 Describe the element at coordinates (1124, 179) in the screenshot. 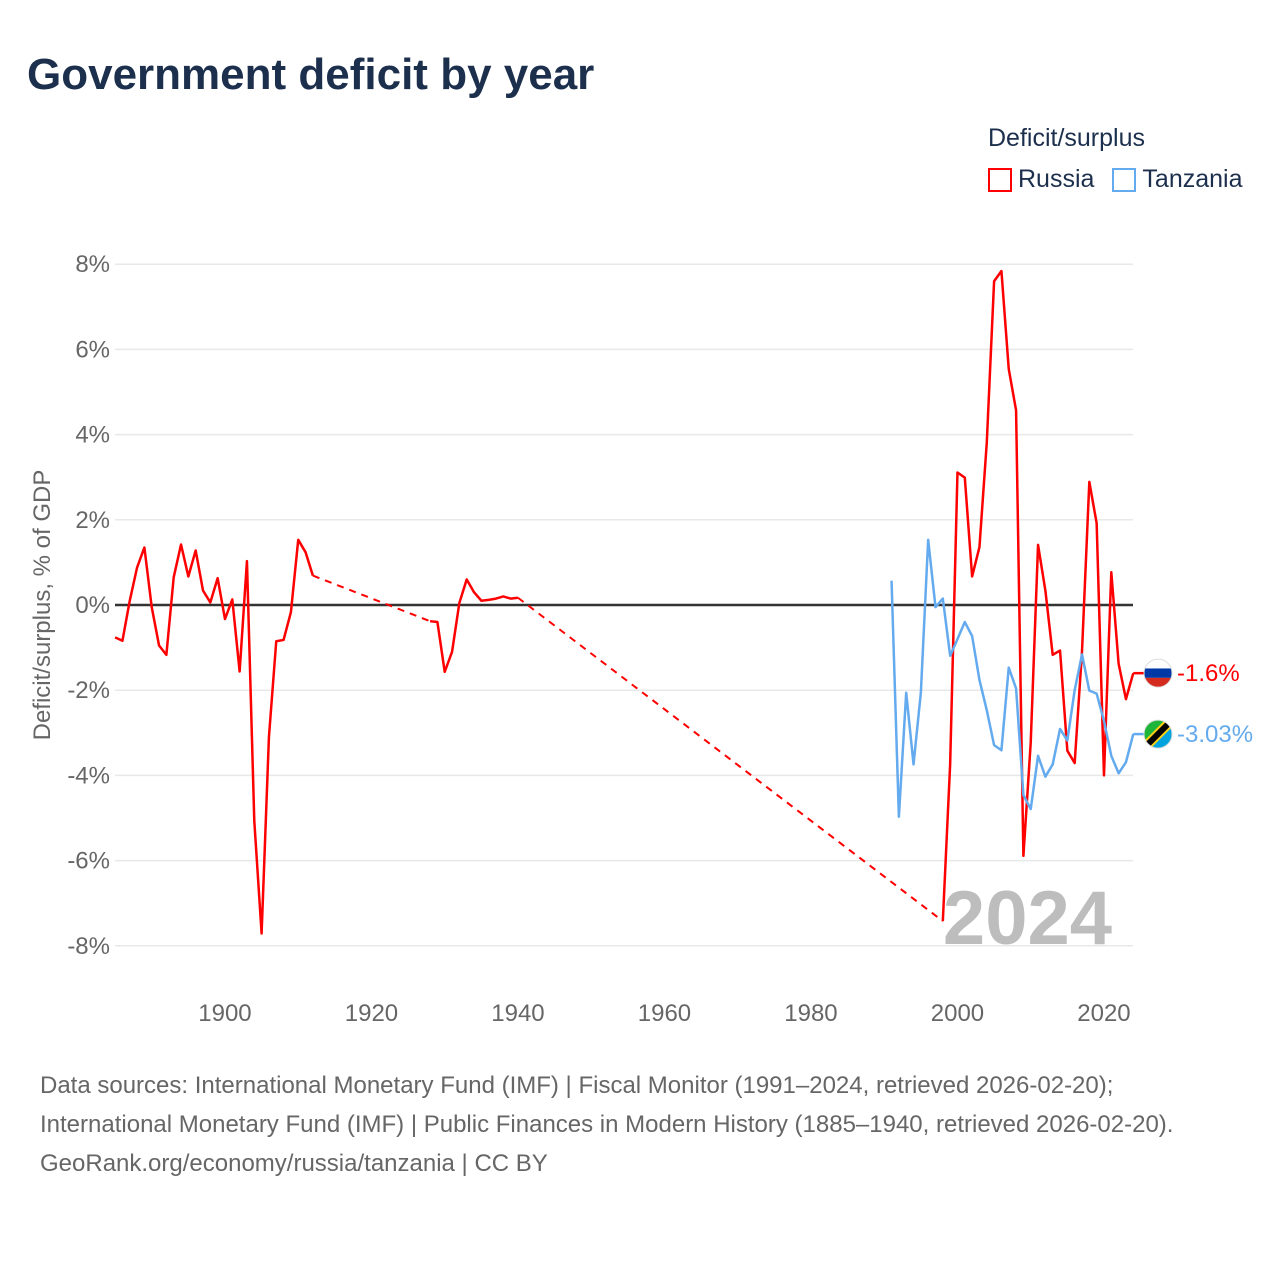

I see `legend-swatch-tanzania` at that location.